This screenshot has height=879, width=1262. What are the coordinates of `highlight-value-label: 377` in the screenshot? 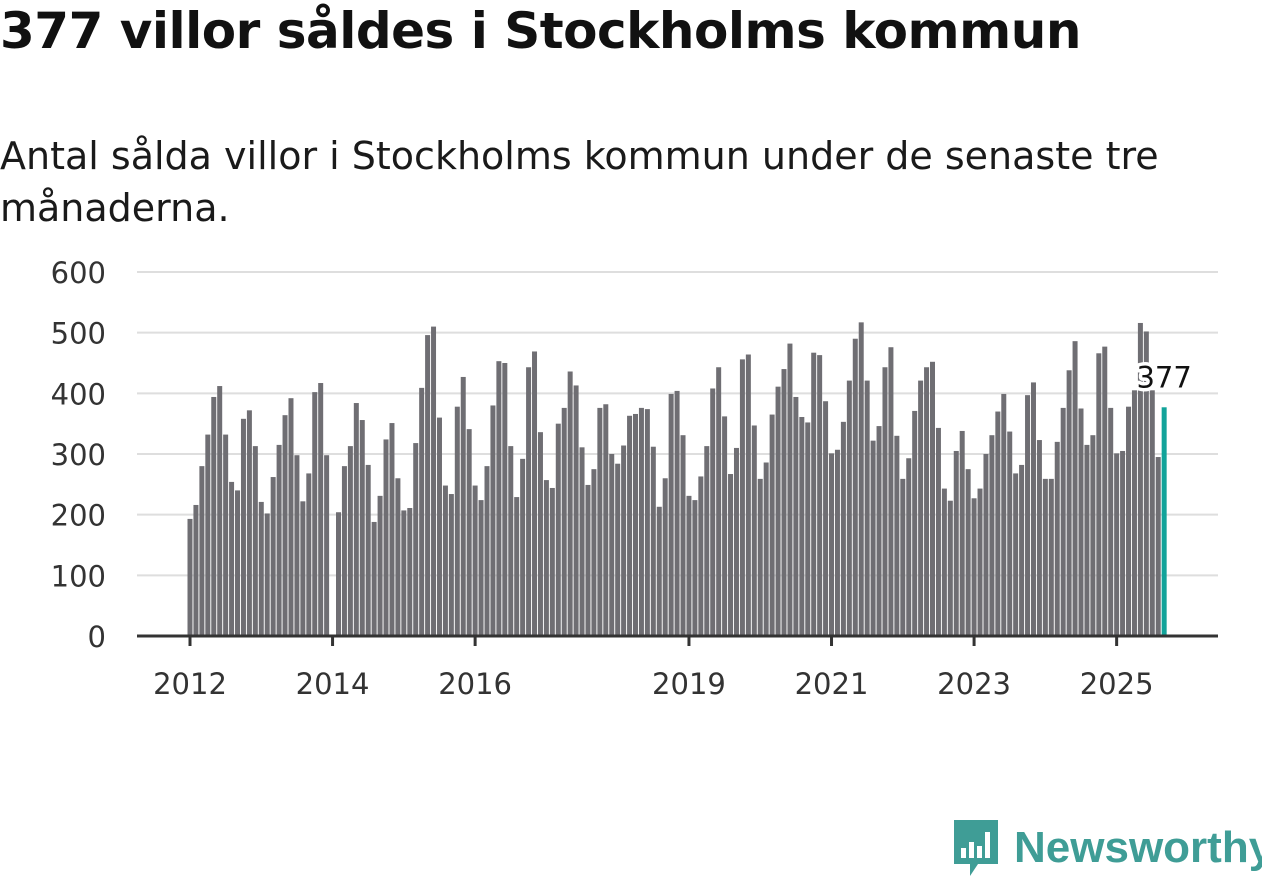 It's located at (1163, 377).